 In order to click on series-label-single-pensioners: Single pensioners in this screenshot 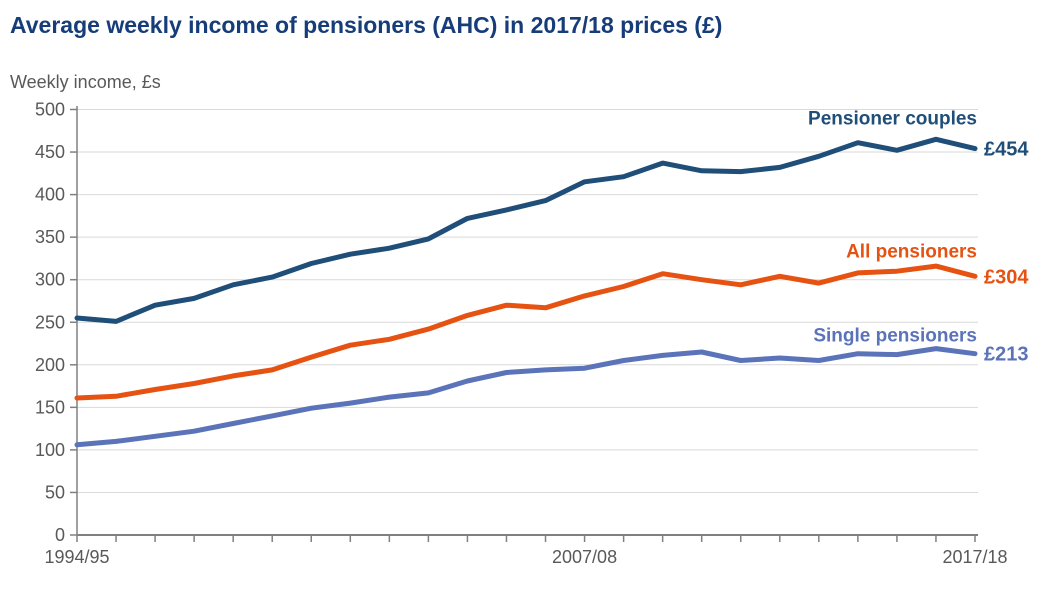, I will do `click(895, 336)`.